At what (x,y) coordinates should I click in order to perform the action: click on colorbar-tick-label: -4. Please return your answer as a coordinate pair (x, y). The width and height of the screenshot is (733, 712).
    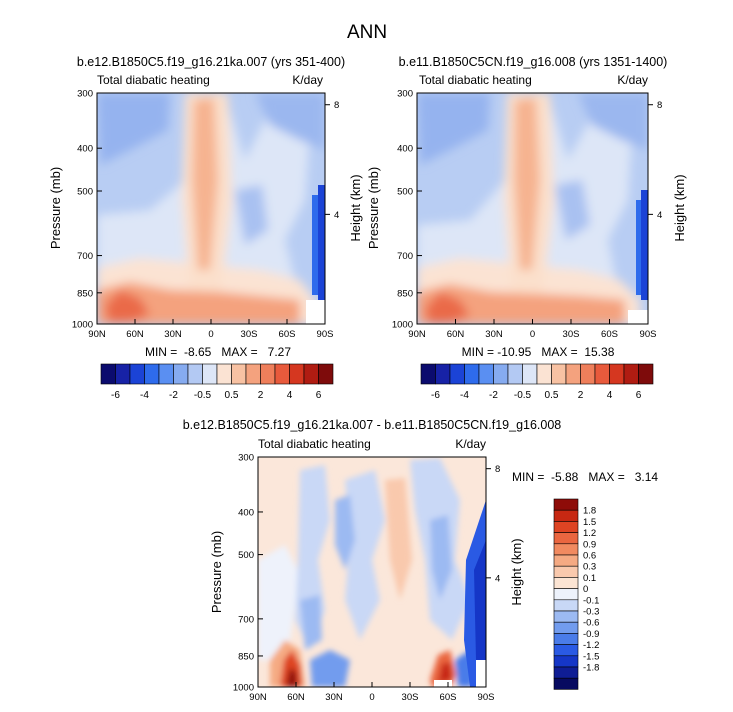
    Looking at the image, I should click on (464, 395).